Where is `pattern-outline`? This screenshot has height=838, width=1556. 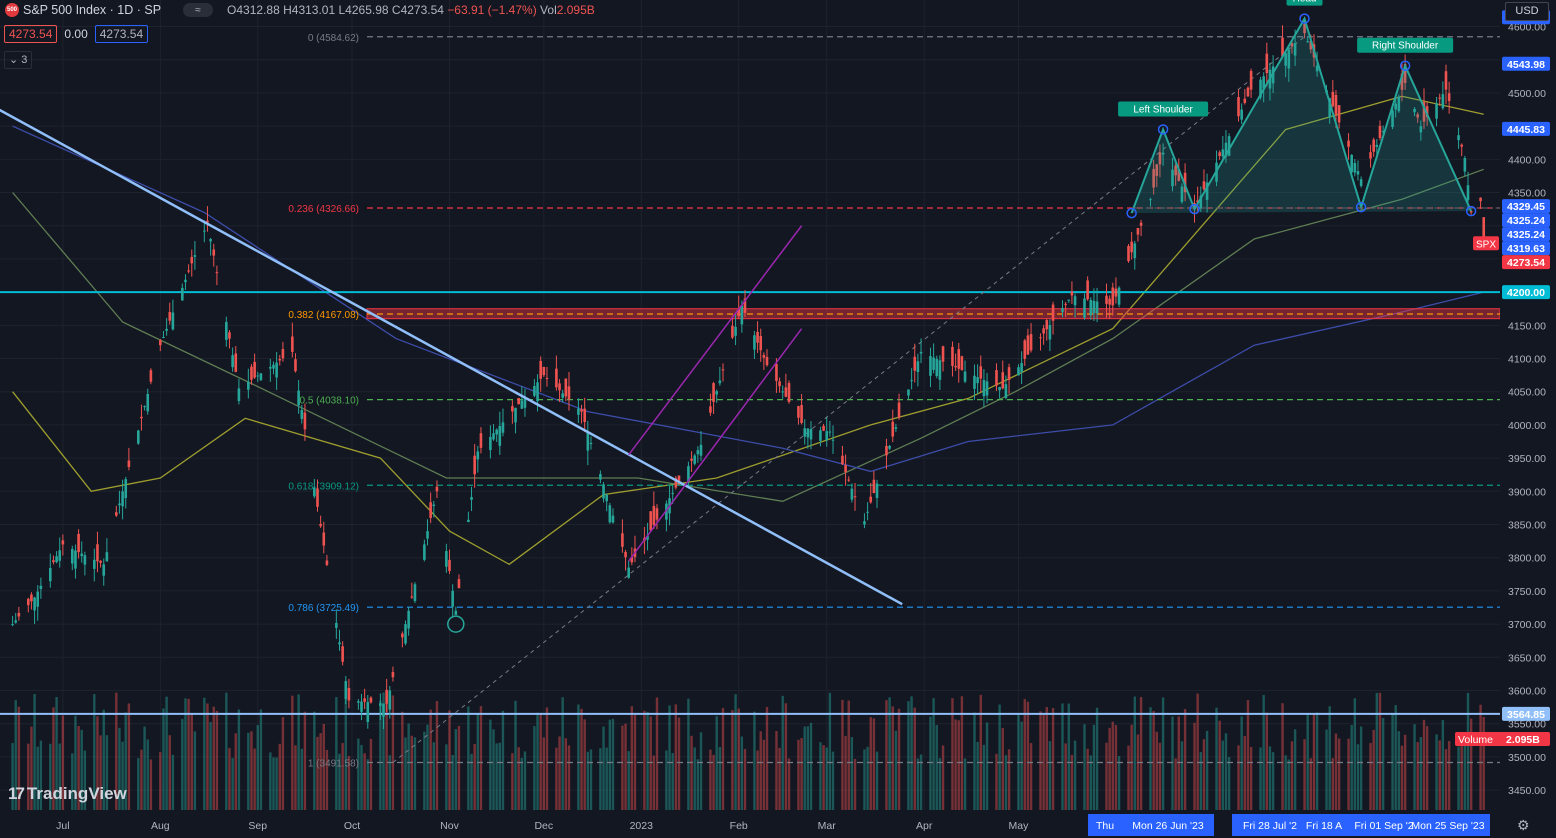
pattern-outline is located at coordinates (1301, 115).